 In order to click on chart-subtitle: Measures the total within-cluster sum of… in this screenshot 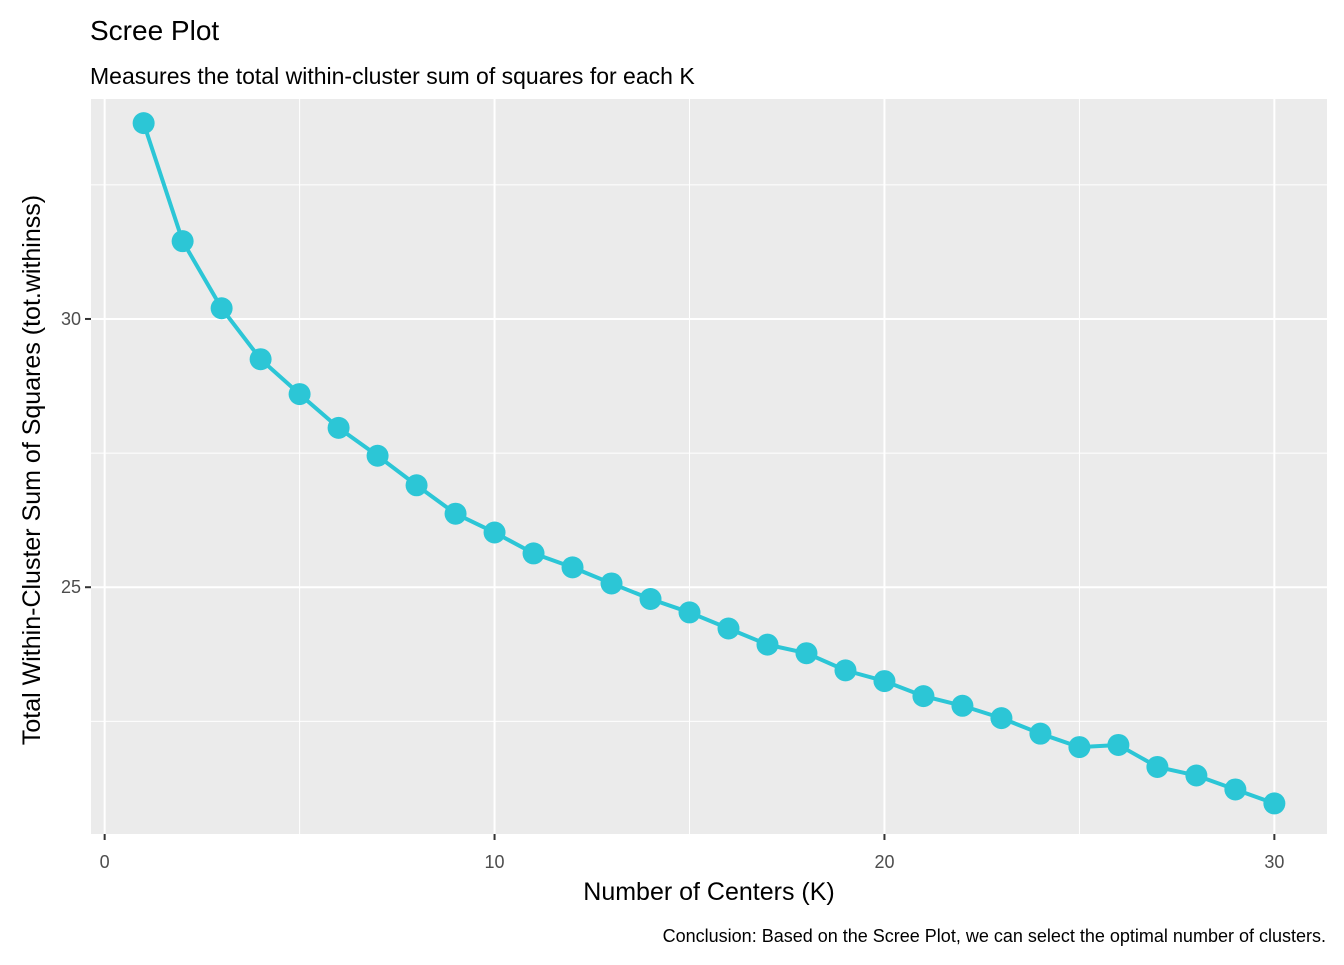, I will do `click(392, 76)`.